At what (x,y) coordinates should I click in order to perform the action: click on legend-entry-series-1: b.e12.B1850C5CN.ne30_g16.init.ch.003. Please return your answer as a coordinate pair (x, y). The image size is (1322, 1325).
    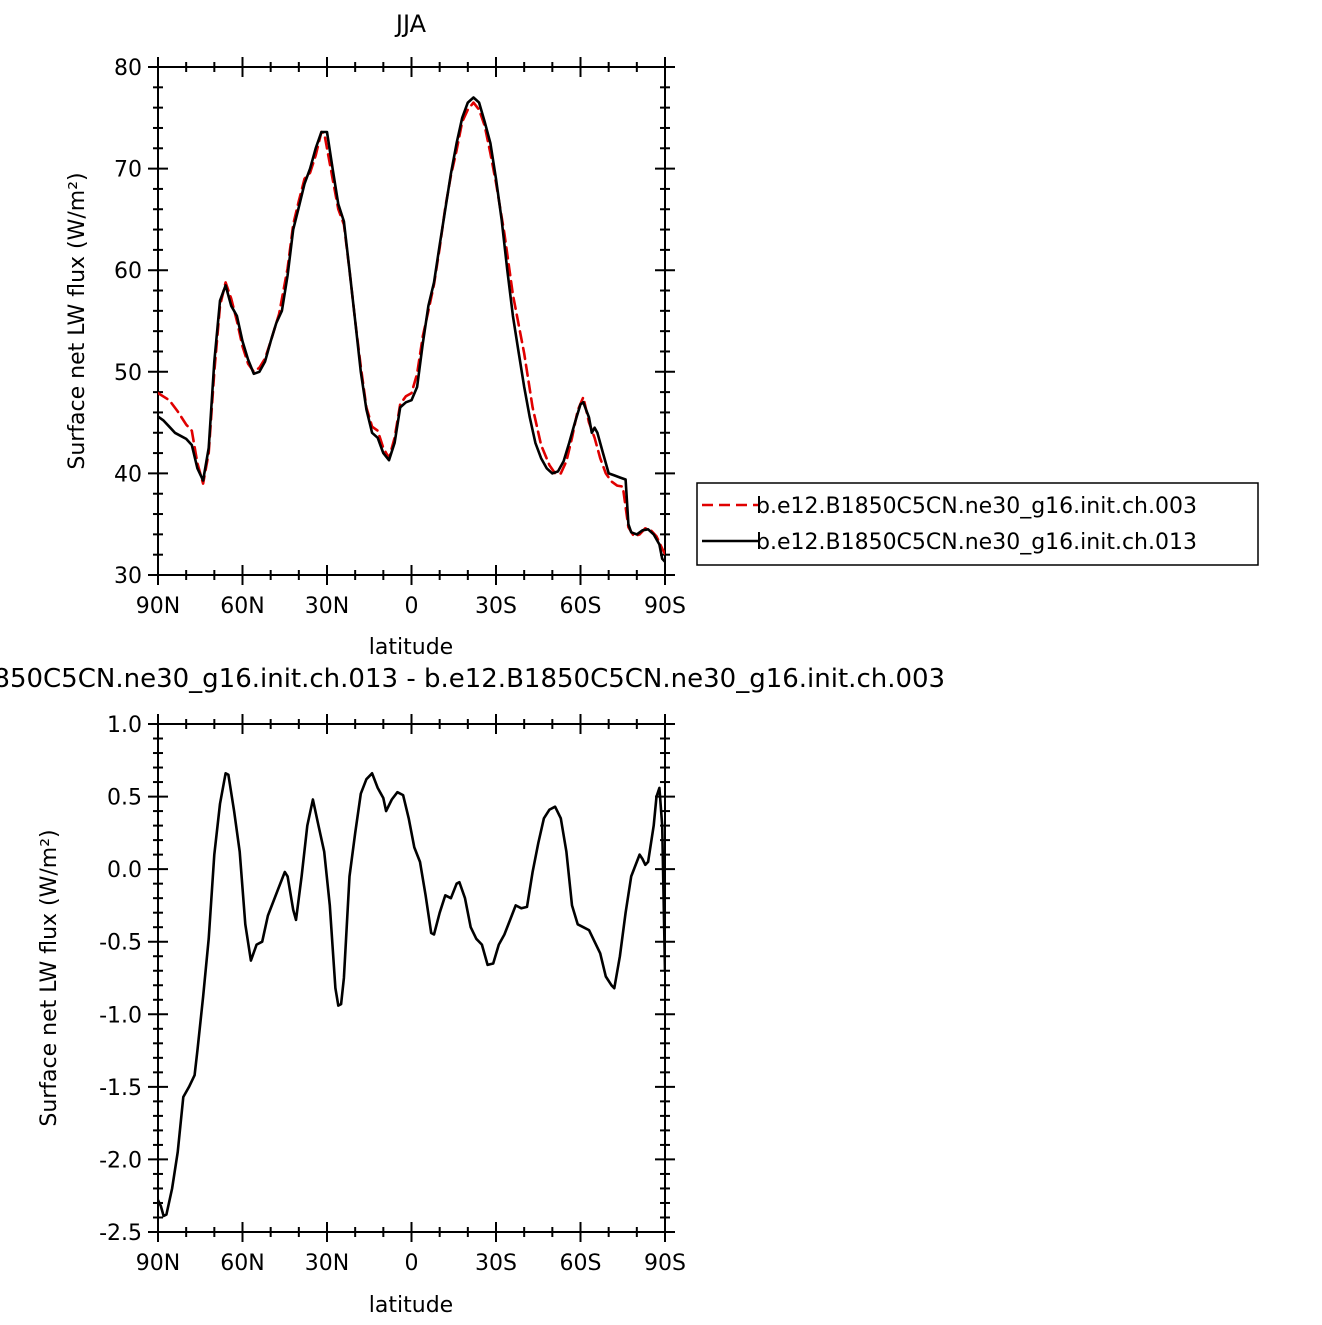
    Looking at the image, I should click on (976, 506).